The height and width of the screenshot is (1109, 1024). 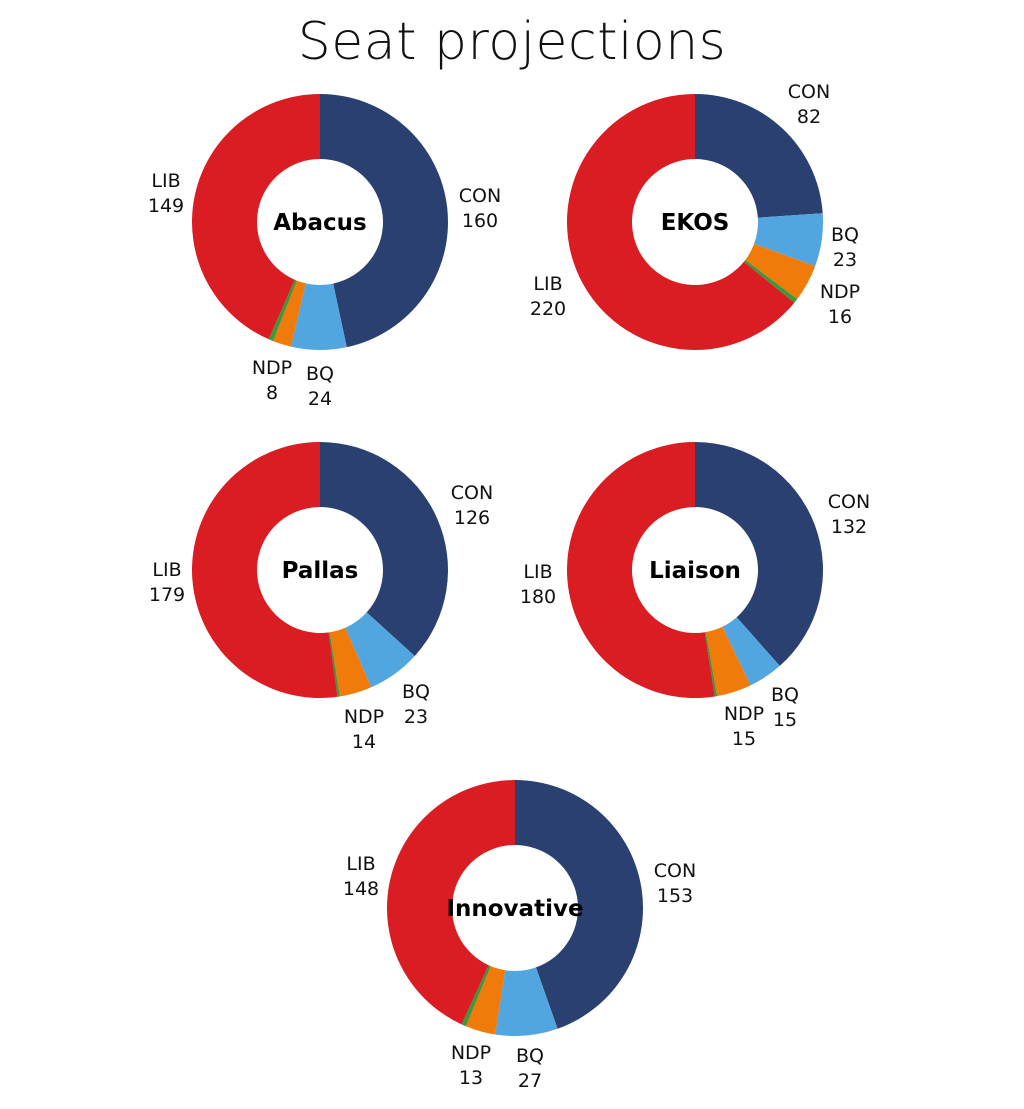 I want to click on donut-chart-innovative: Innovative CON 153 BQ 27 NDP 13 LIB 148, so click(x=519, y=936).